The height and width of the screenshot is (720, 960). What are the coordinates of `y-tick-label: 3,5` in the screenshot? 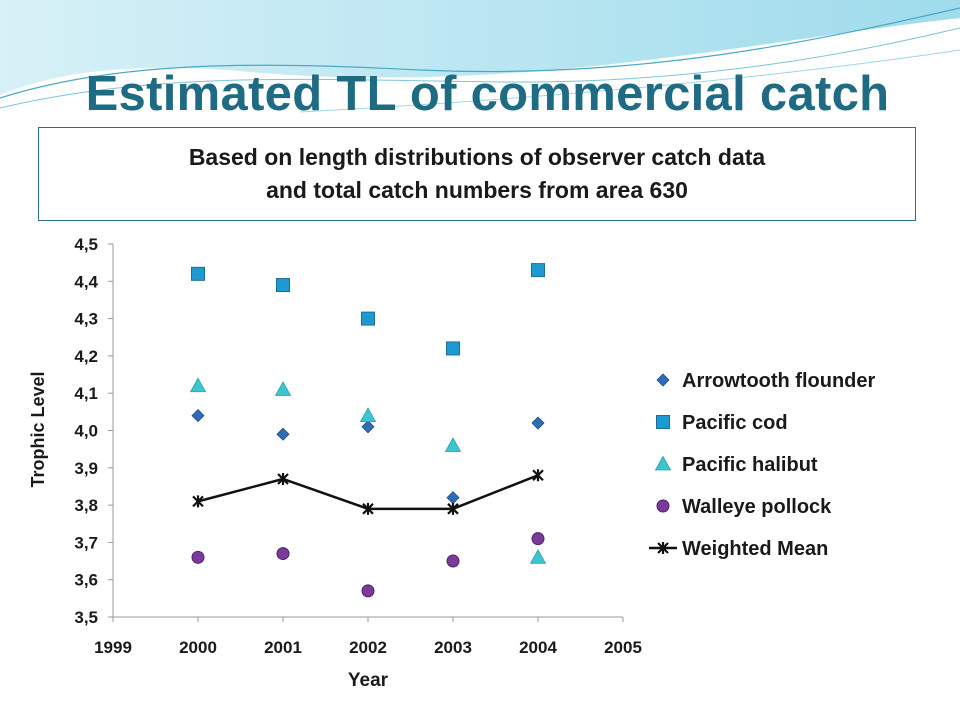 It's located at (86, 617).